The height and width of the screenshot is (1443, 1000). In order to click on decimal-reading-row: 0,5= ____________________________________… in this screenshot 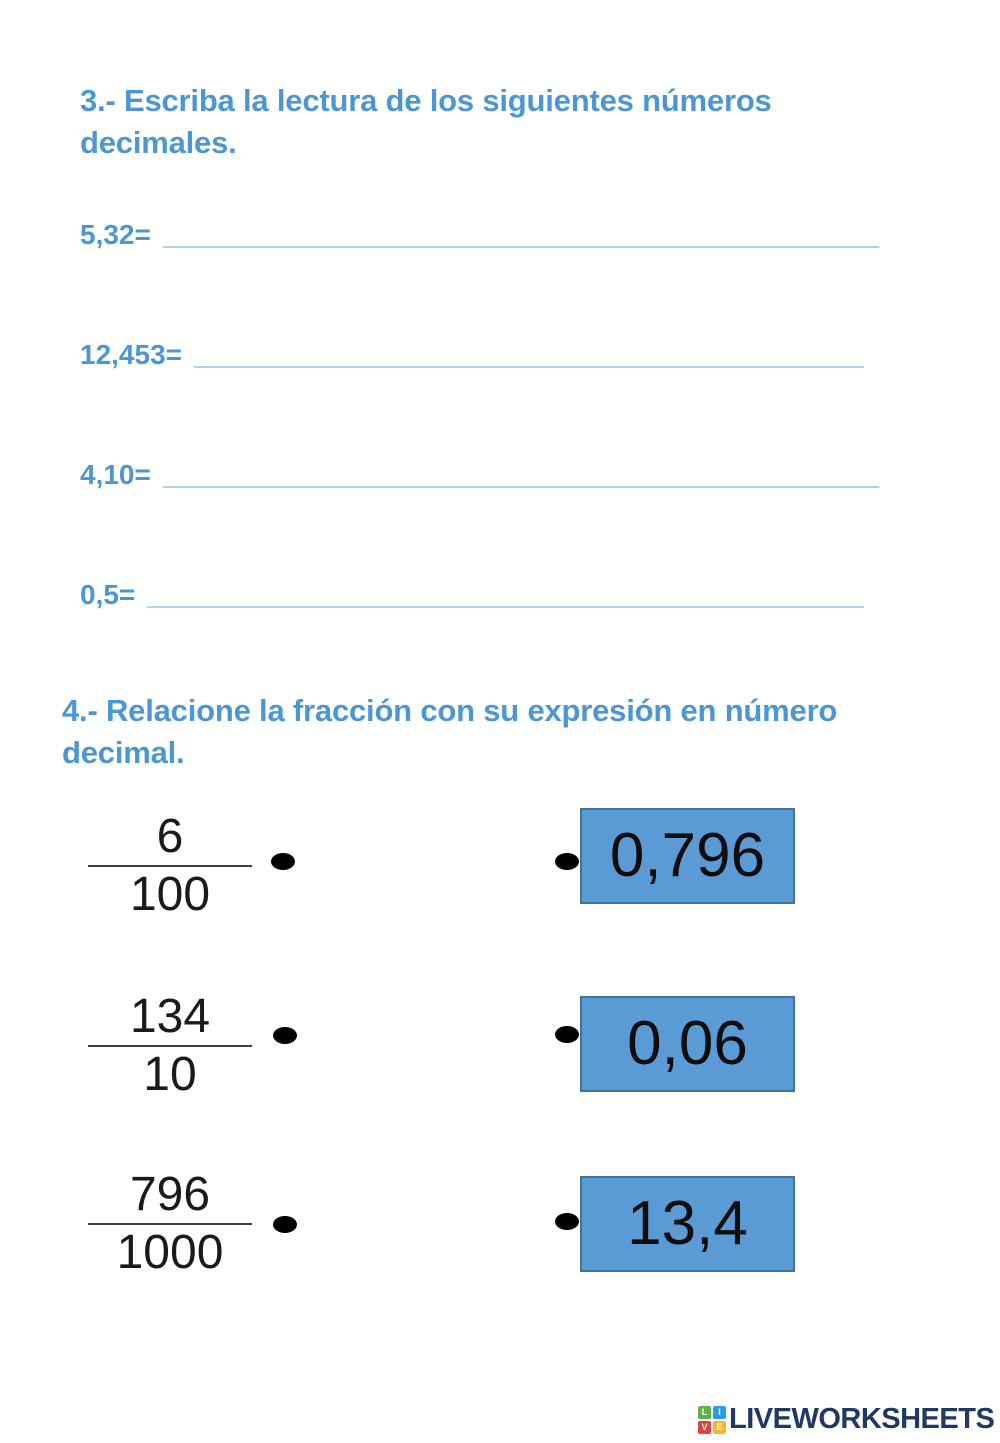, I will do `click(472, 595)`.